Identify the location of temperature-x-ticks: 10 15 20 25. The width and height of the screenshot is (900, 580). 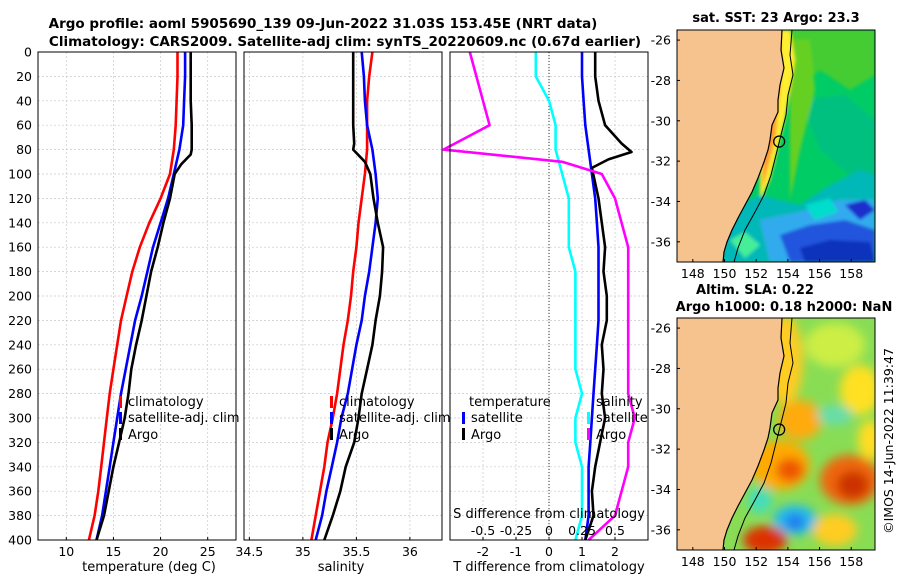
(137, 548).